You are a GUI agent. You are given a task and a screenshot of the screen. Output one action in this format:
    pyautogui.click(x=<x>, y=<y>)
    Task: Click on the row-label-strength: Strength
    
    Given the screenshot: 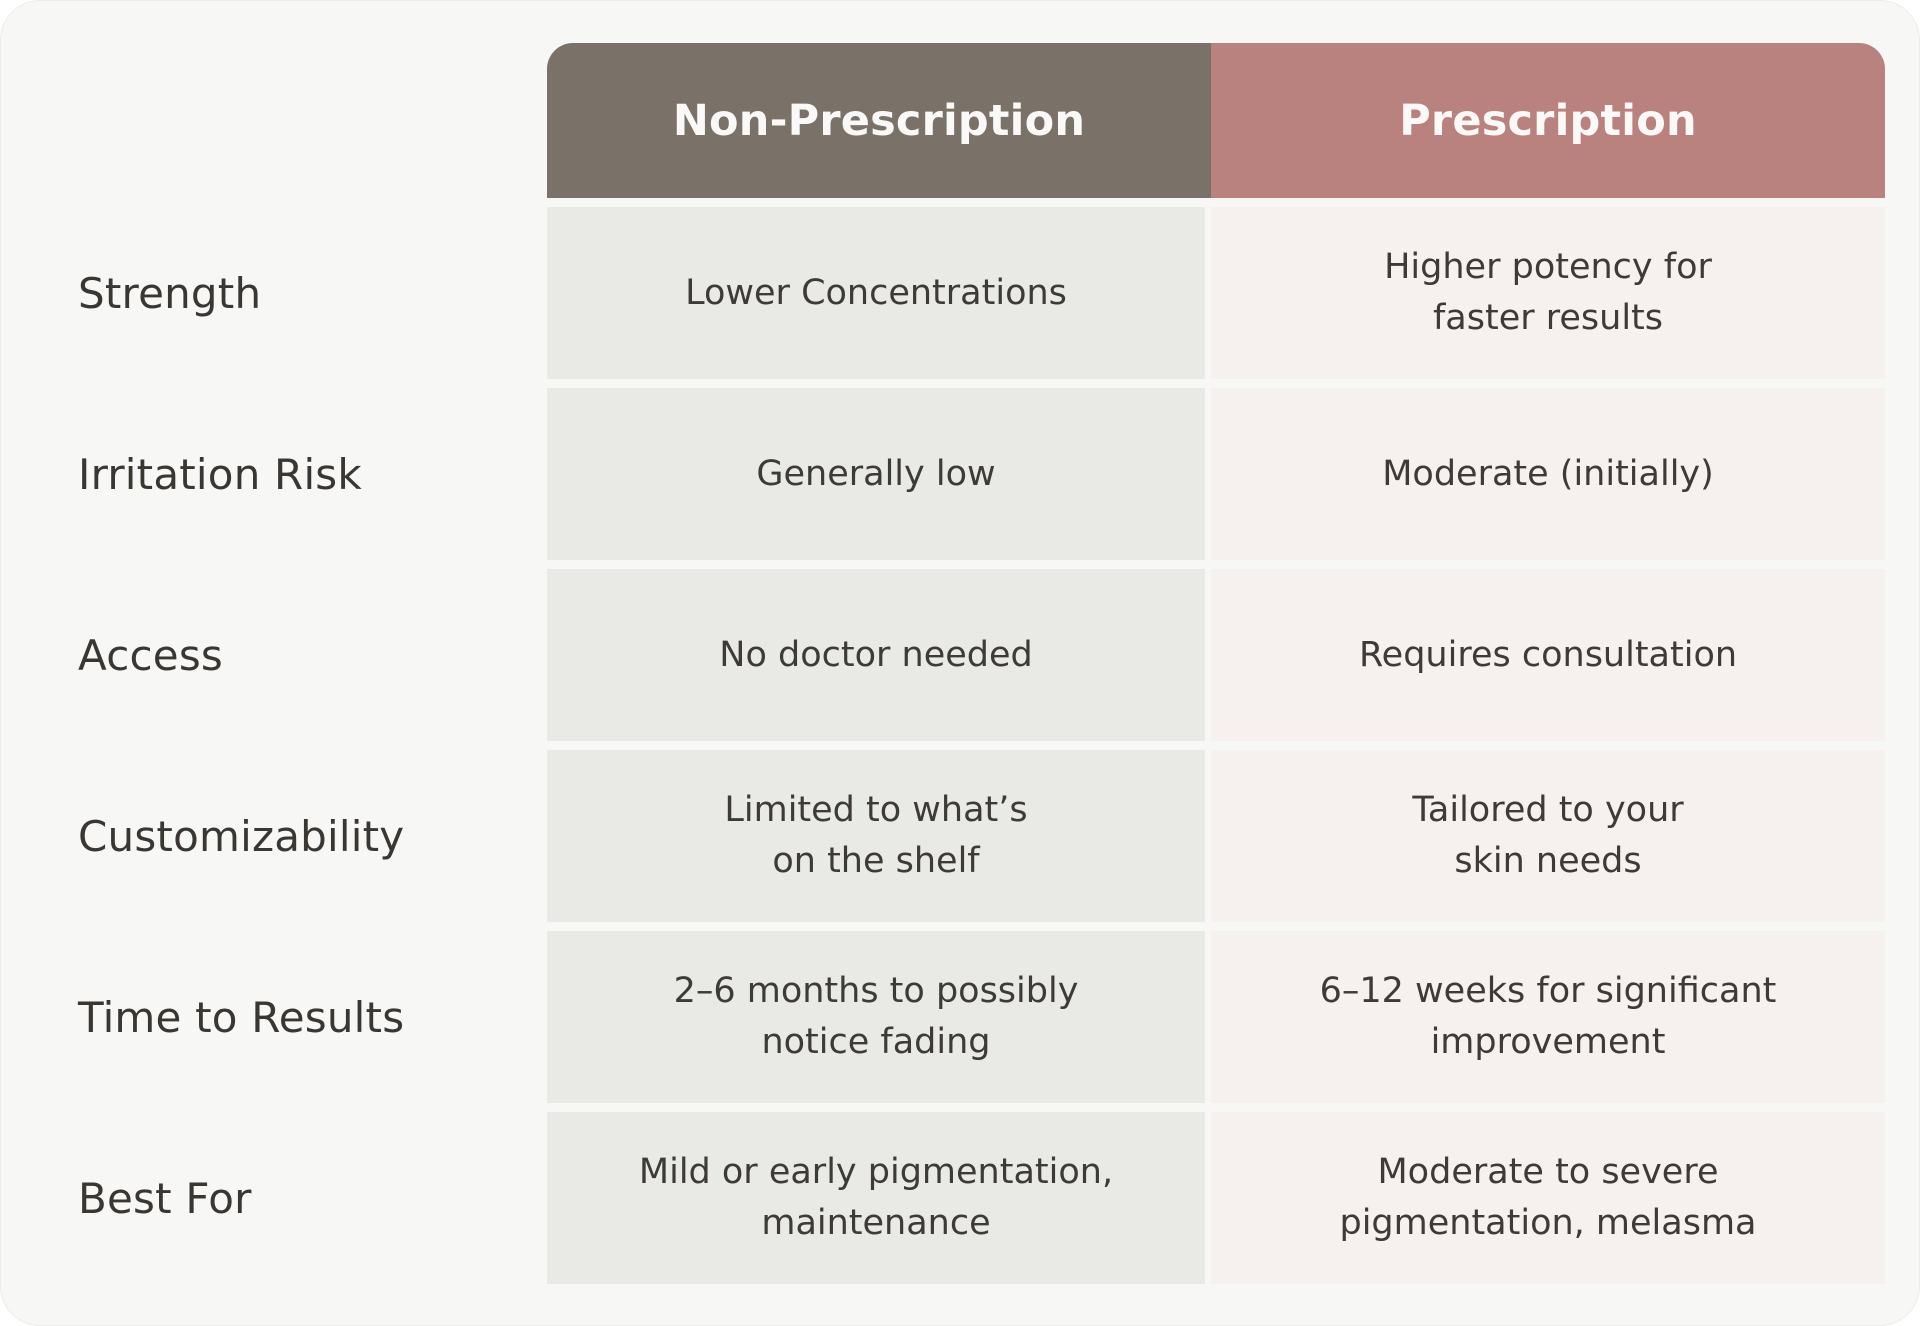 What is the action you would take?
    pyautogui.click(x=170, y=293)
    